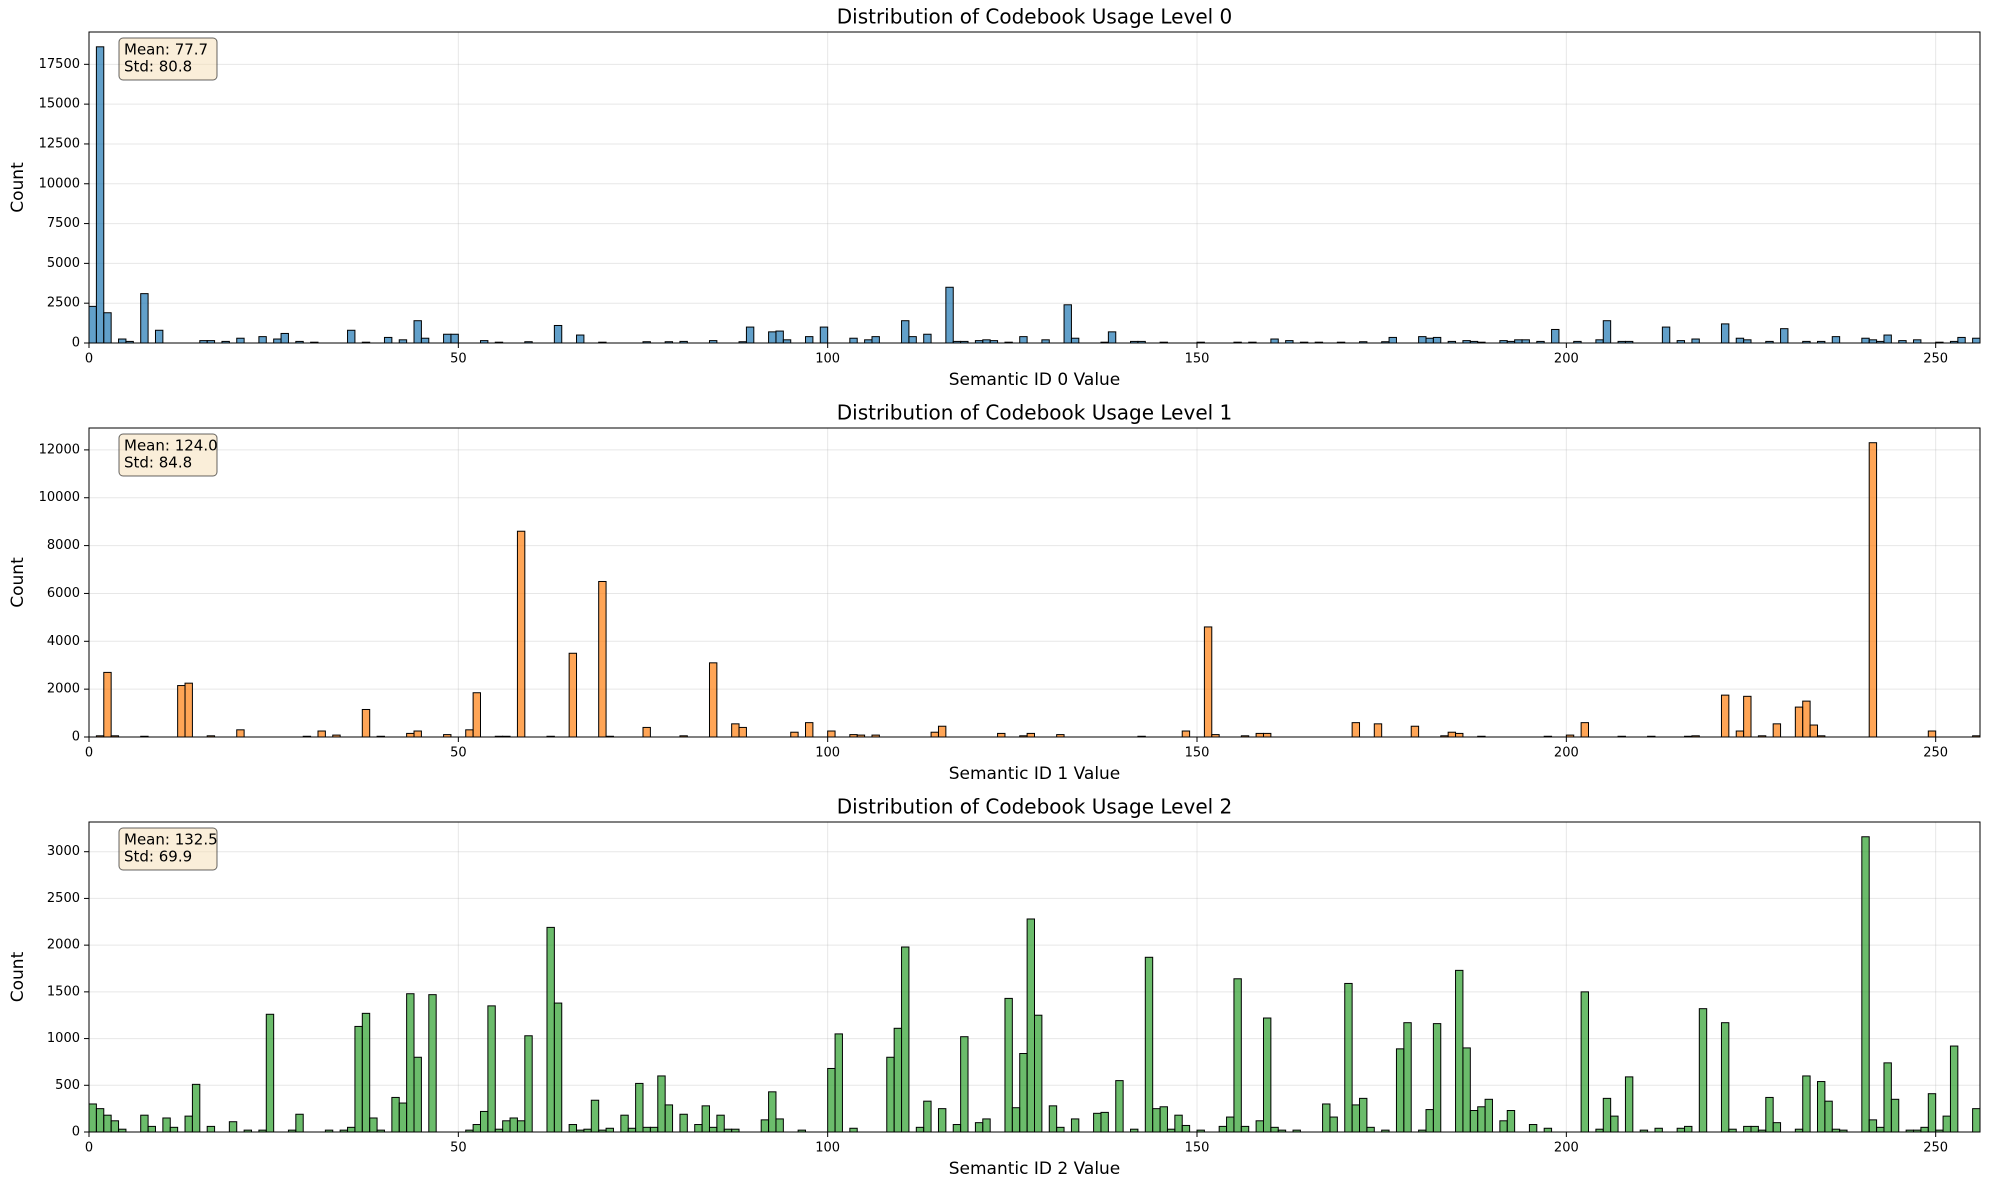 The height and width of the screenshot is (1189, 1990). I want to click on annotation-text: Mean: 77.7, so click(166, 50).